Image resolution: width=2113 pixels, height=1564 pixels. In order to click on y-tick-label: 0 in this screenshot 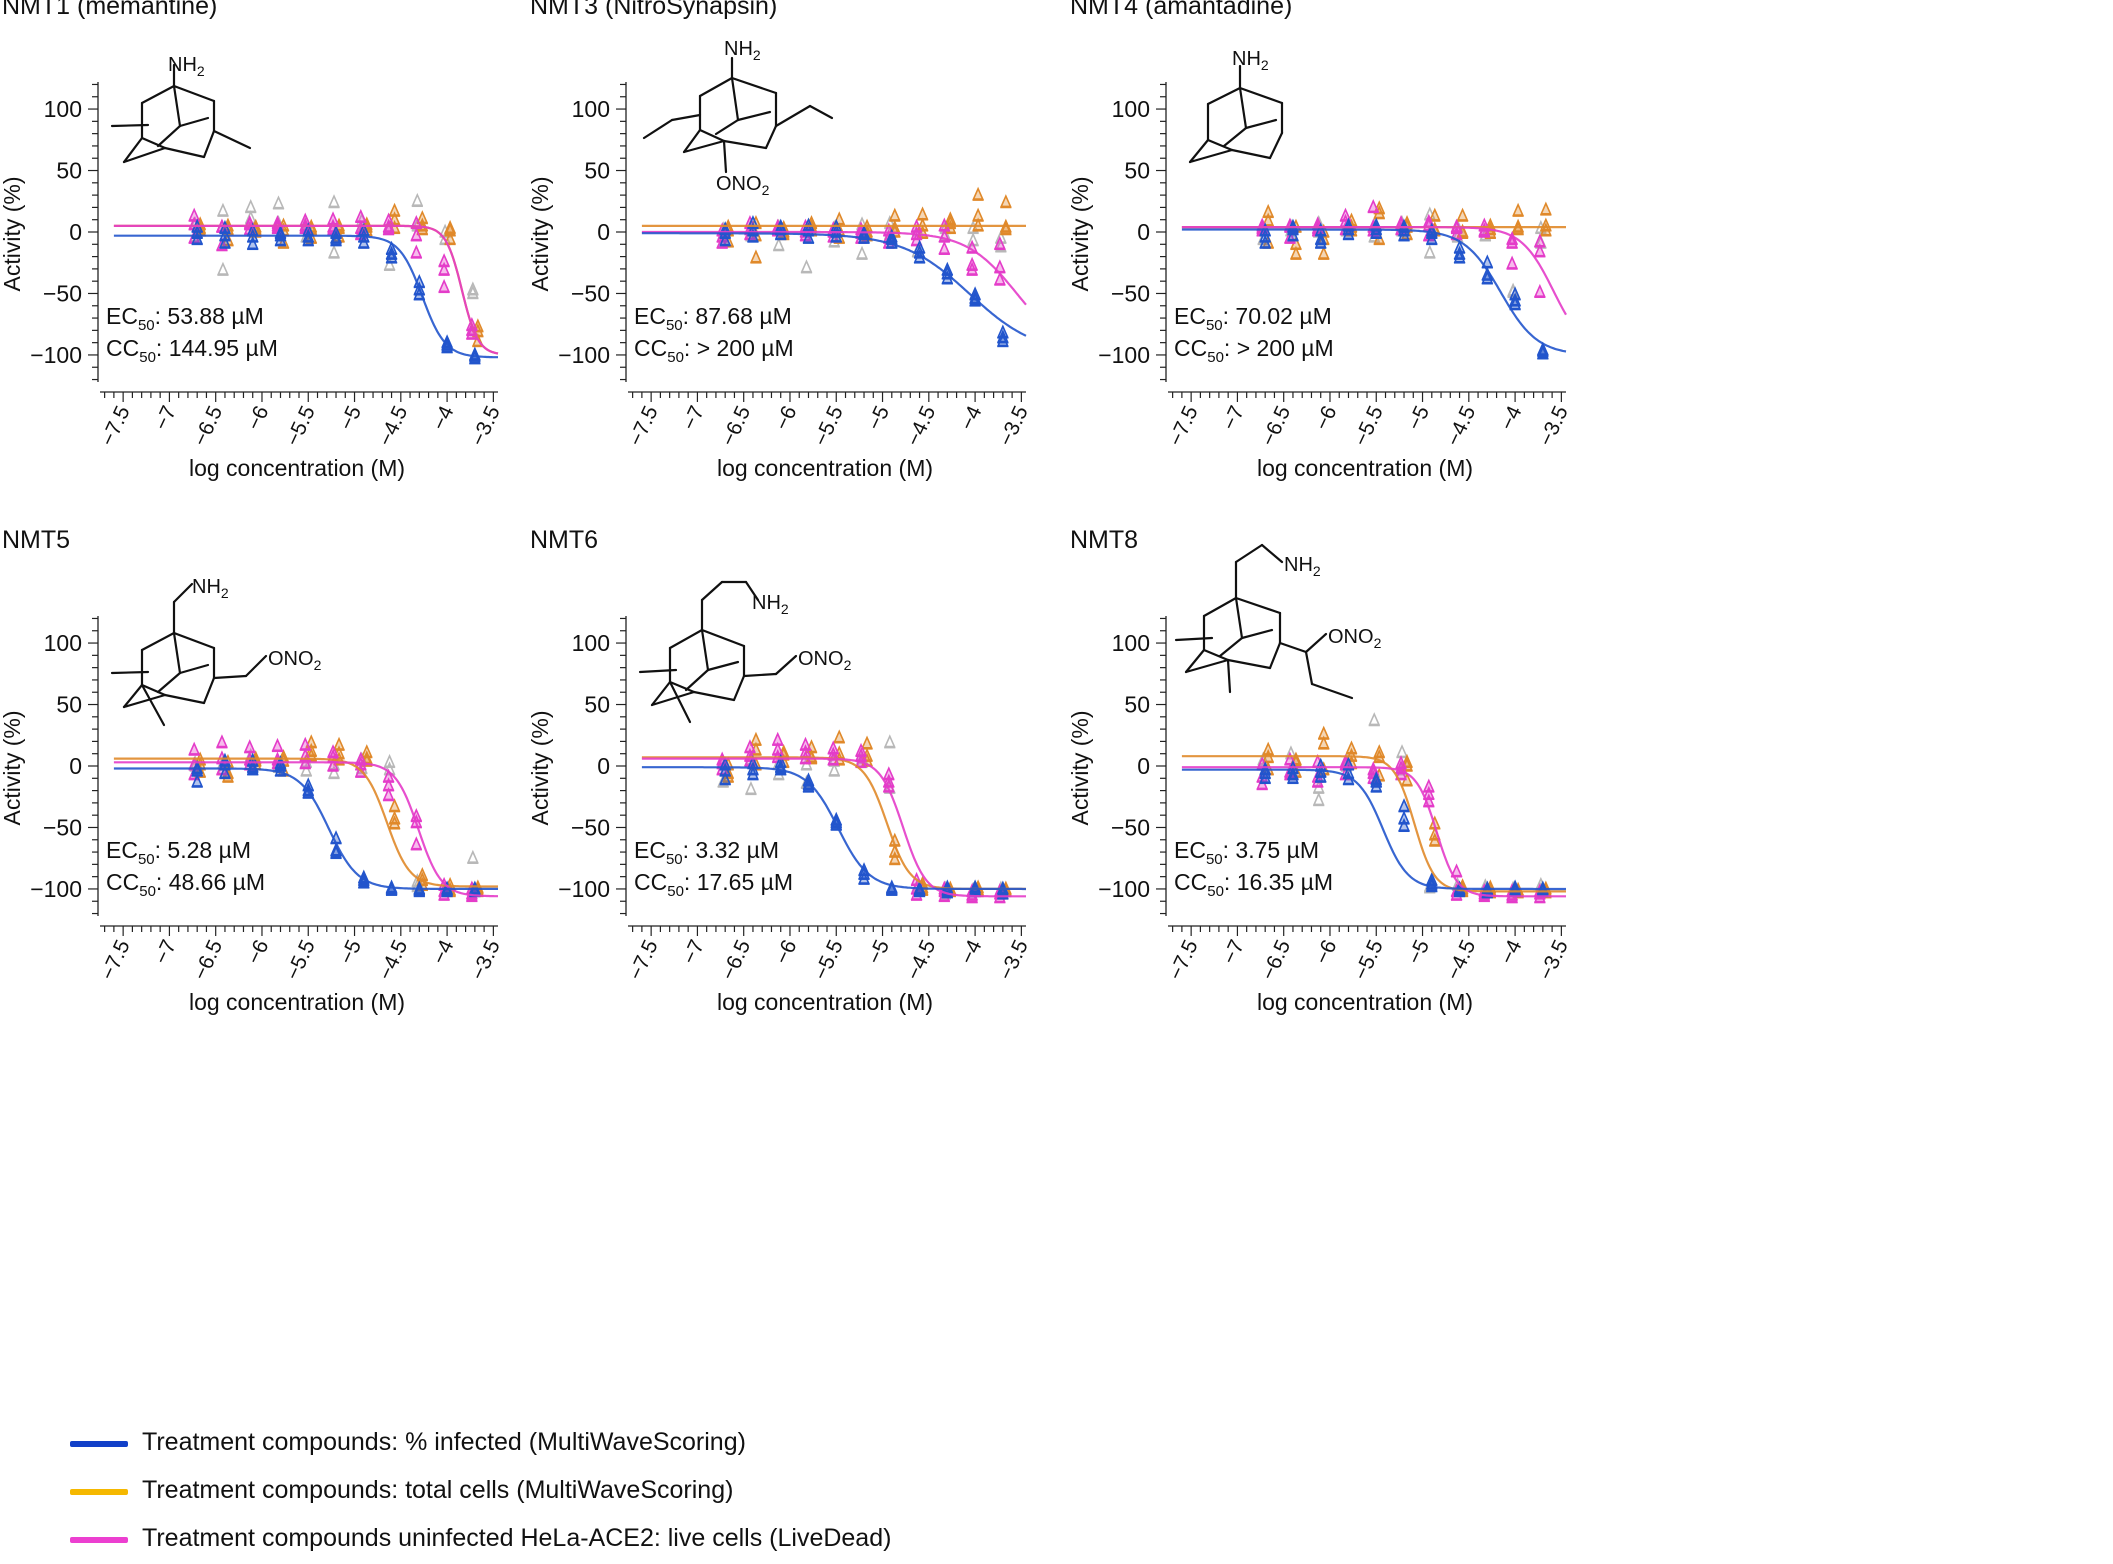, I will do `click(603, 766)`.